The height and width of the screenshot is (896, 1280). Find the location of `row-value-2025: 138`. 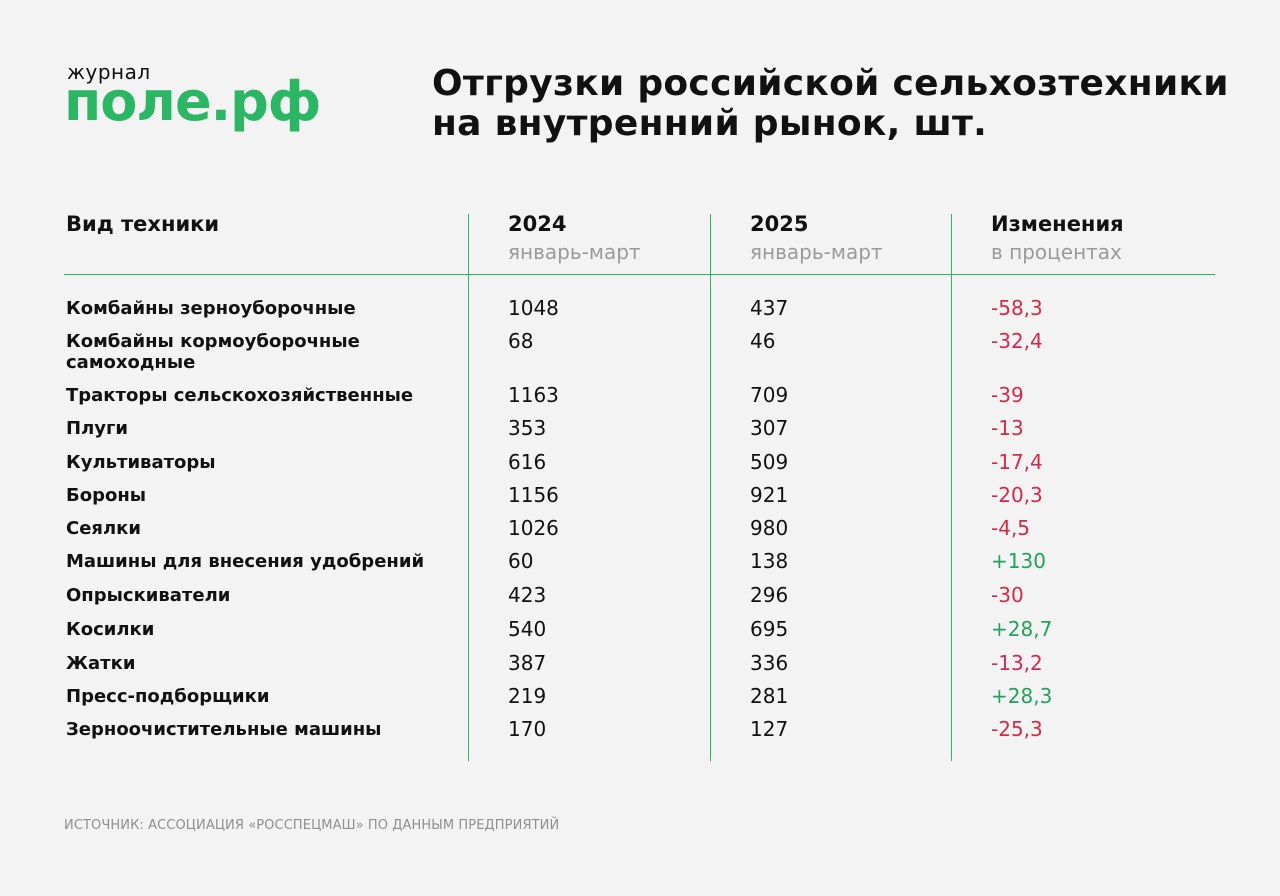

row-value-2025: 138 is located at coordinates (769, 561).